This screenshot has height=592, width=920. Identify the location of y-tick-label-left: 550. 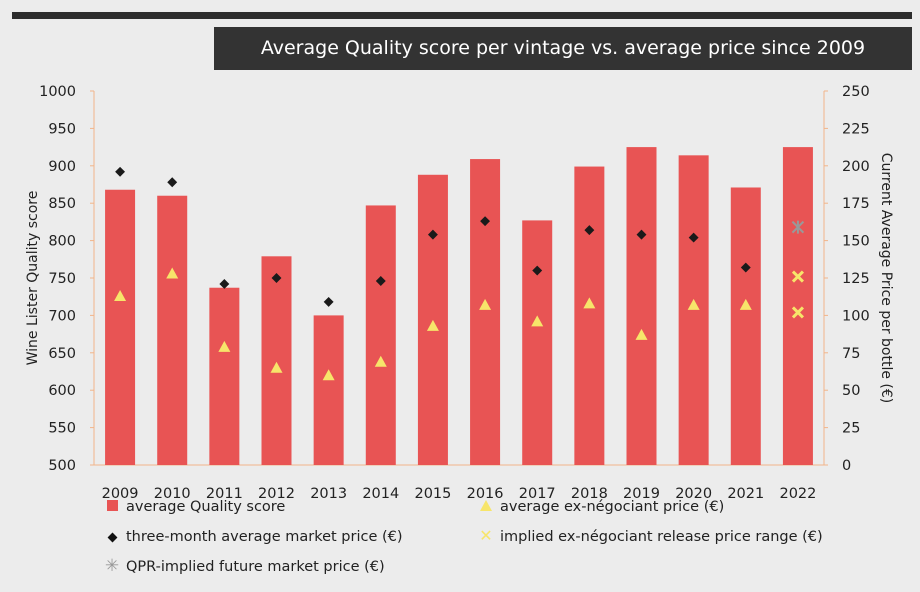
(62, 429).